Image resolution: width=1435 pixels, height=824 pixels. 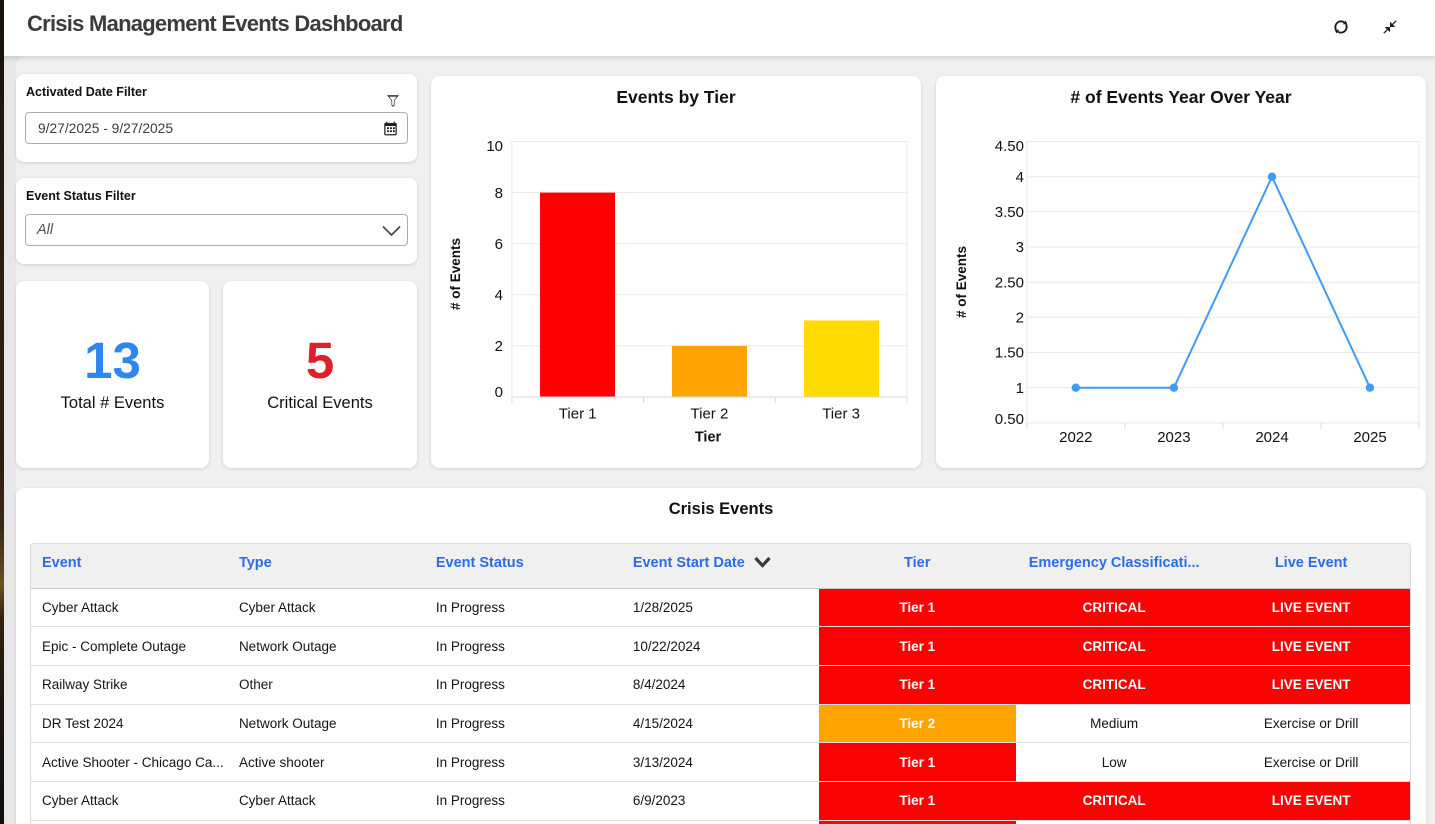 I want to click on svg-text: 2.50, so click(x=1009, y=282).